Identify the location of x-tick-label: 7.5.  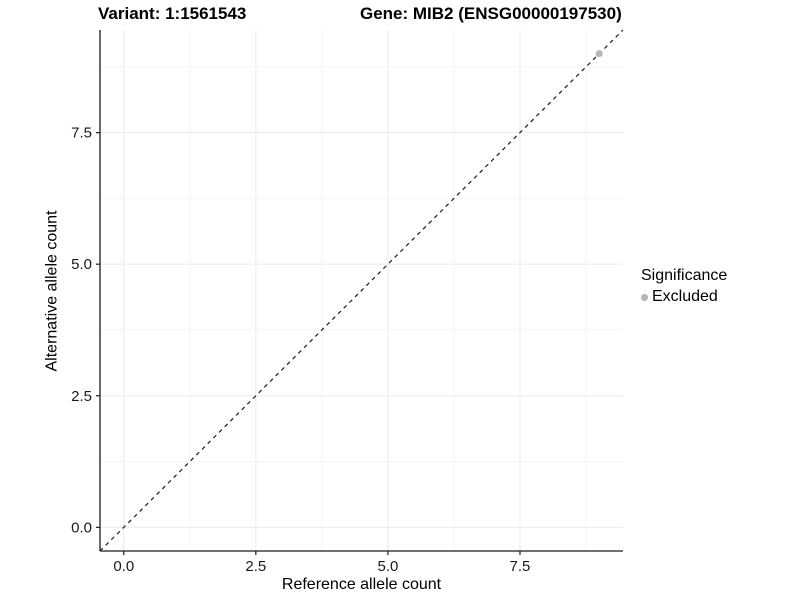
(520, 566).